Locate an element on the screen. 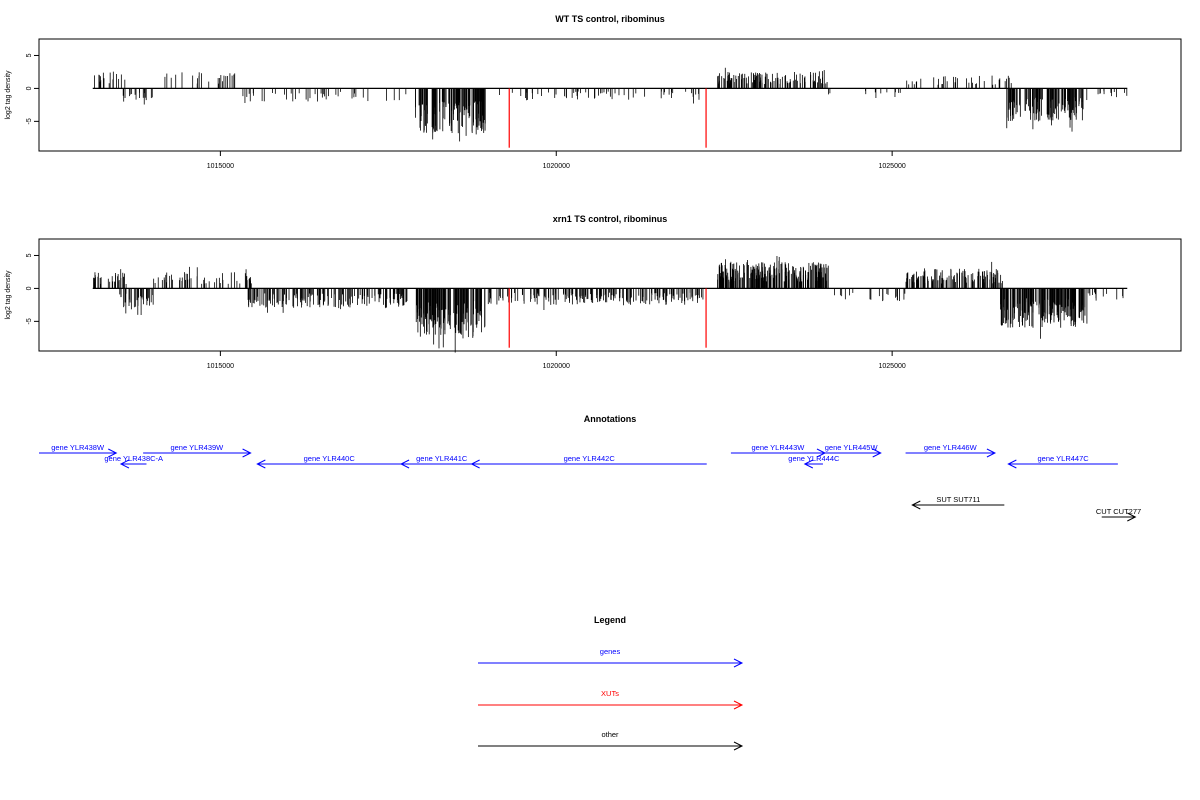  panel-title: WT TS control, ribominus is located at coordinates (610, 19).